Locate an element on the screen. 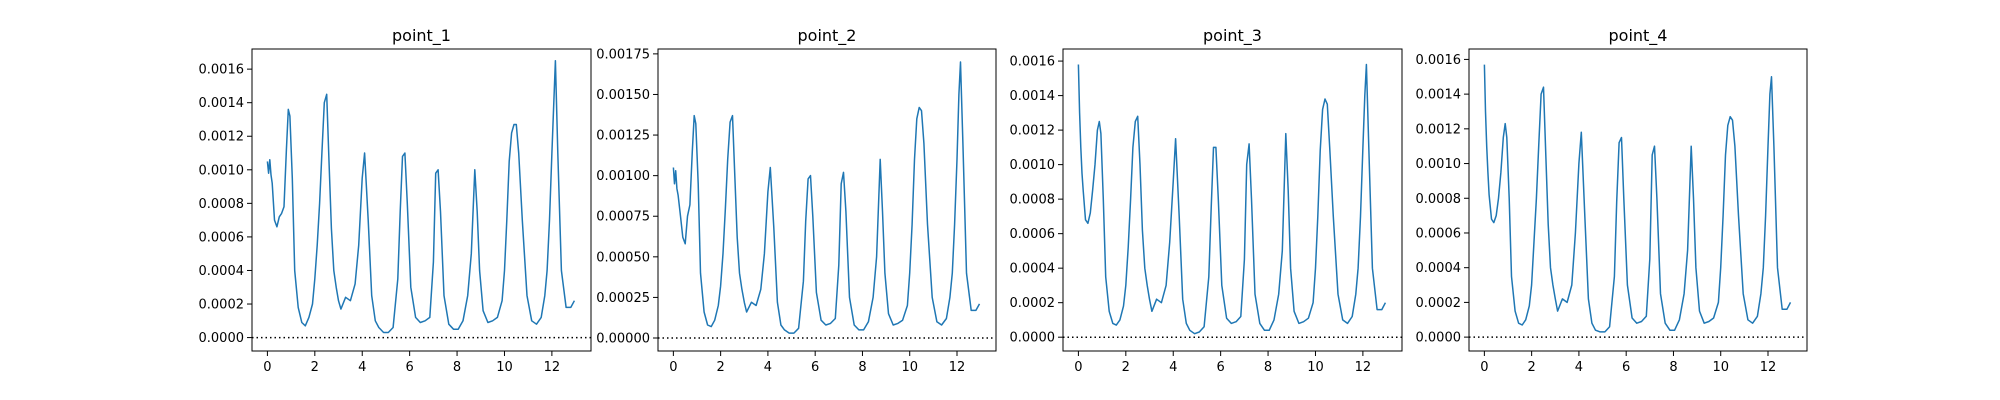  y-tick-label: 0.00050 is located at coordinates (623, 257).